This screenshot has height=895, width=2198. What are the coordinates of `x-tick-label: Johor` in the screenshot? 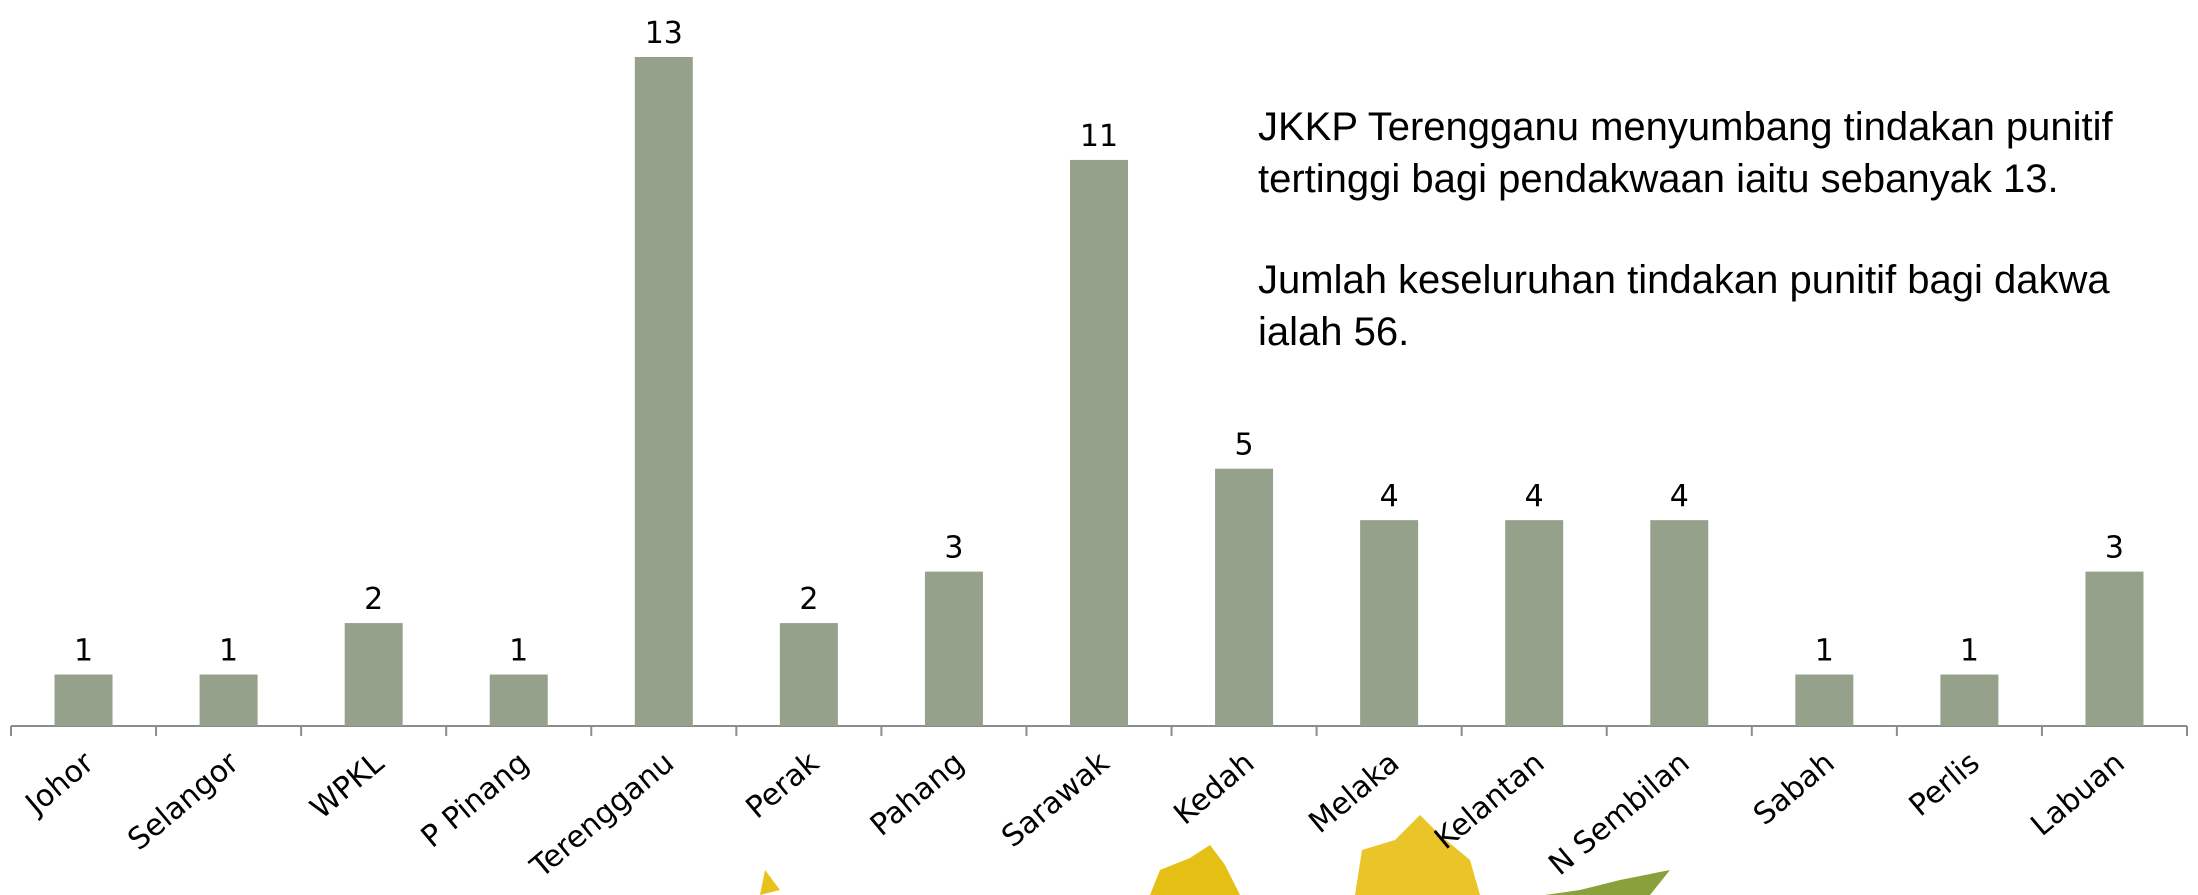 It's located at (59, 784).